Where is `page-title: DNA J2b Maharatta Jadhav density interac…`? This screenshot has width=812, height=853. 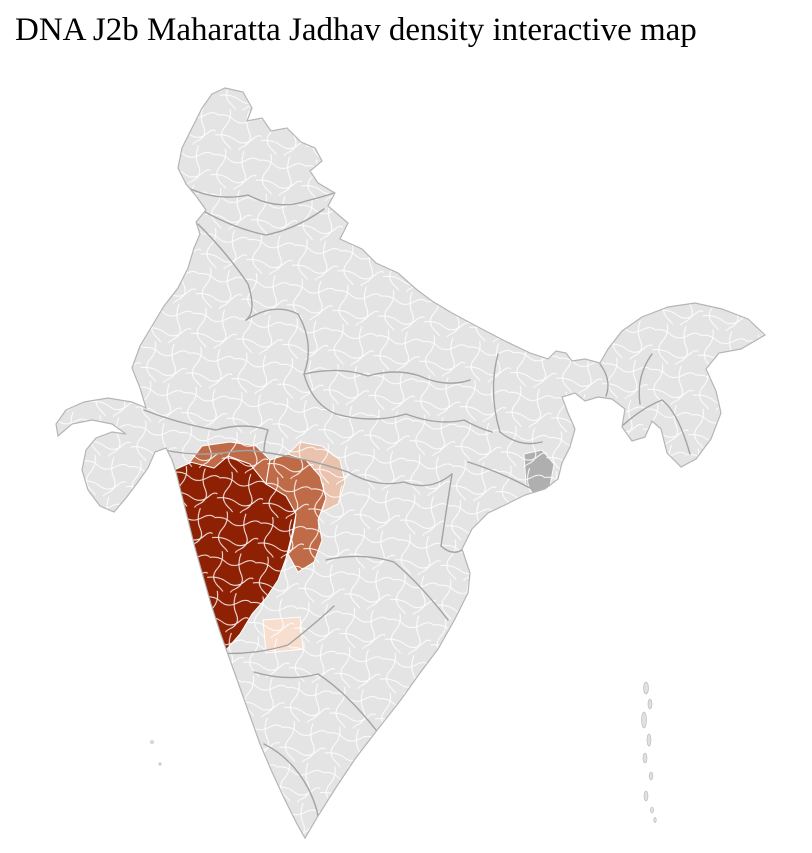 page-title: DNA J2b Maharatta Jadhav density interac… is located at coordinates (356, 30).